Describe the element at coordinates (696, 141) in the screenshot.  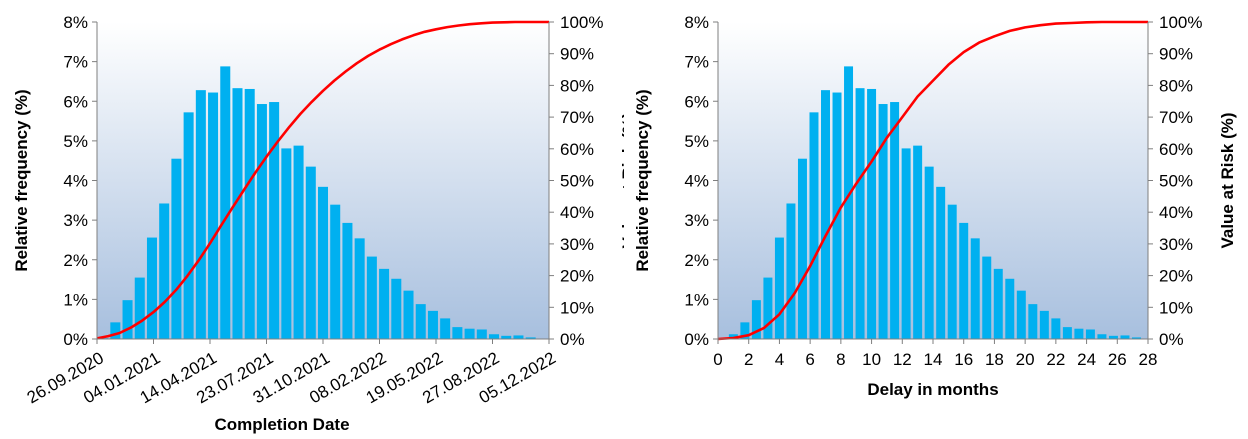
I see `y-tick-label: 5%` at that location.